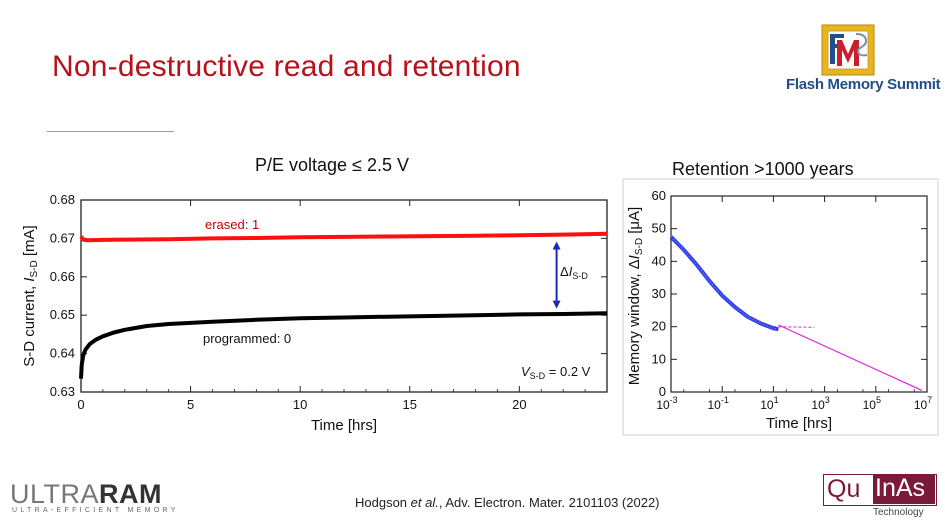  I want to click on flash-memory-summit-text: Flash Memory Summit, so click(863, 84).